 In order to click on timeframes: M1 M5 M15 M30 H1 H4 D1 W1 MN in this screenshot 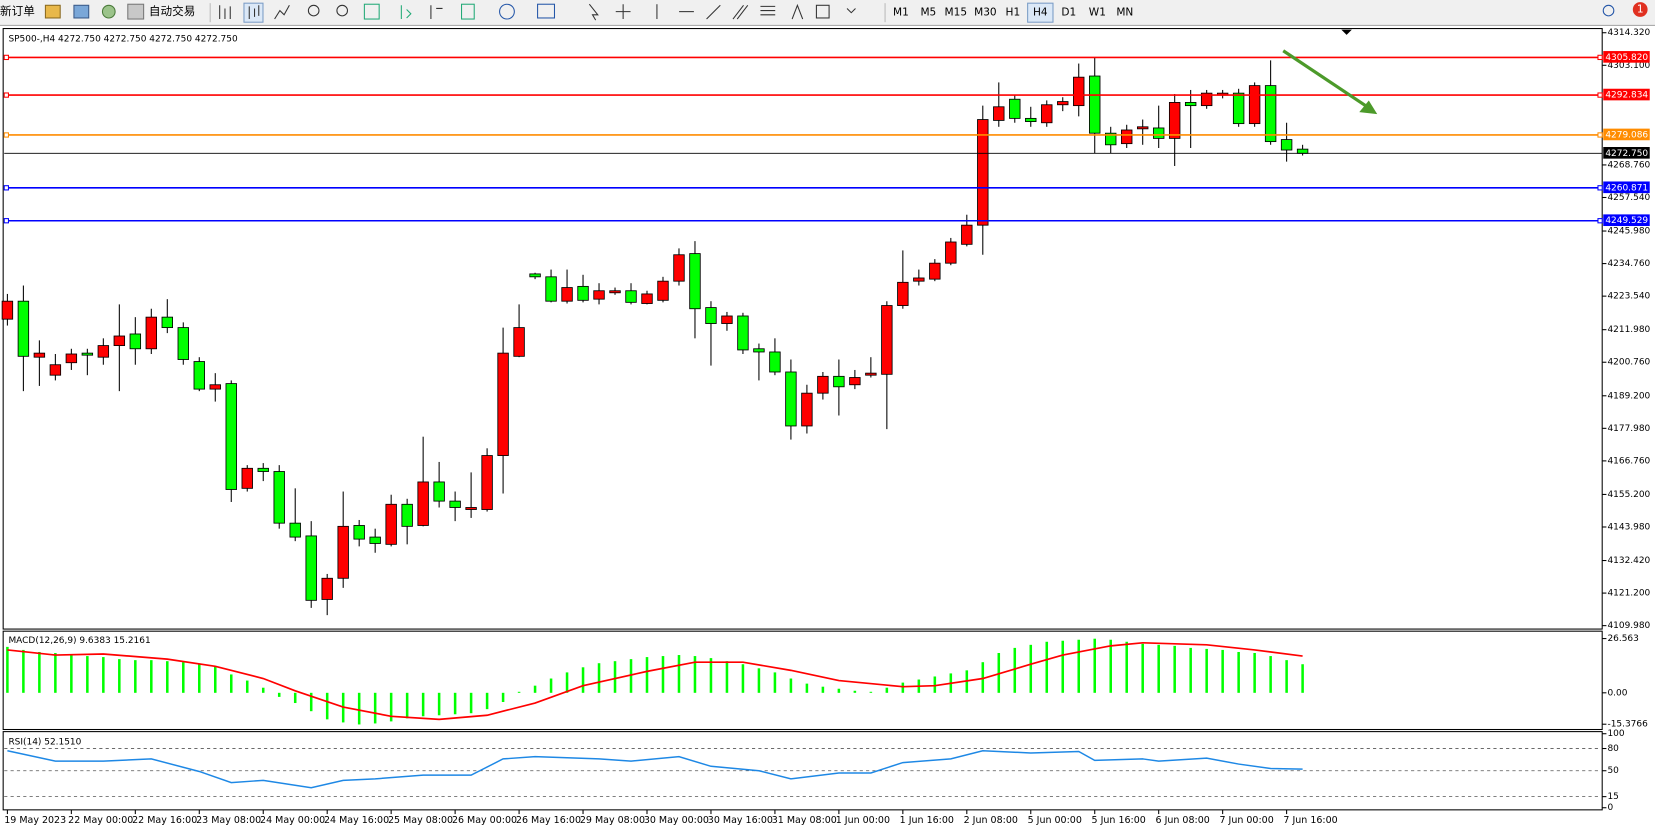, I will do `click(1013, 12)`.